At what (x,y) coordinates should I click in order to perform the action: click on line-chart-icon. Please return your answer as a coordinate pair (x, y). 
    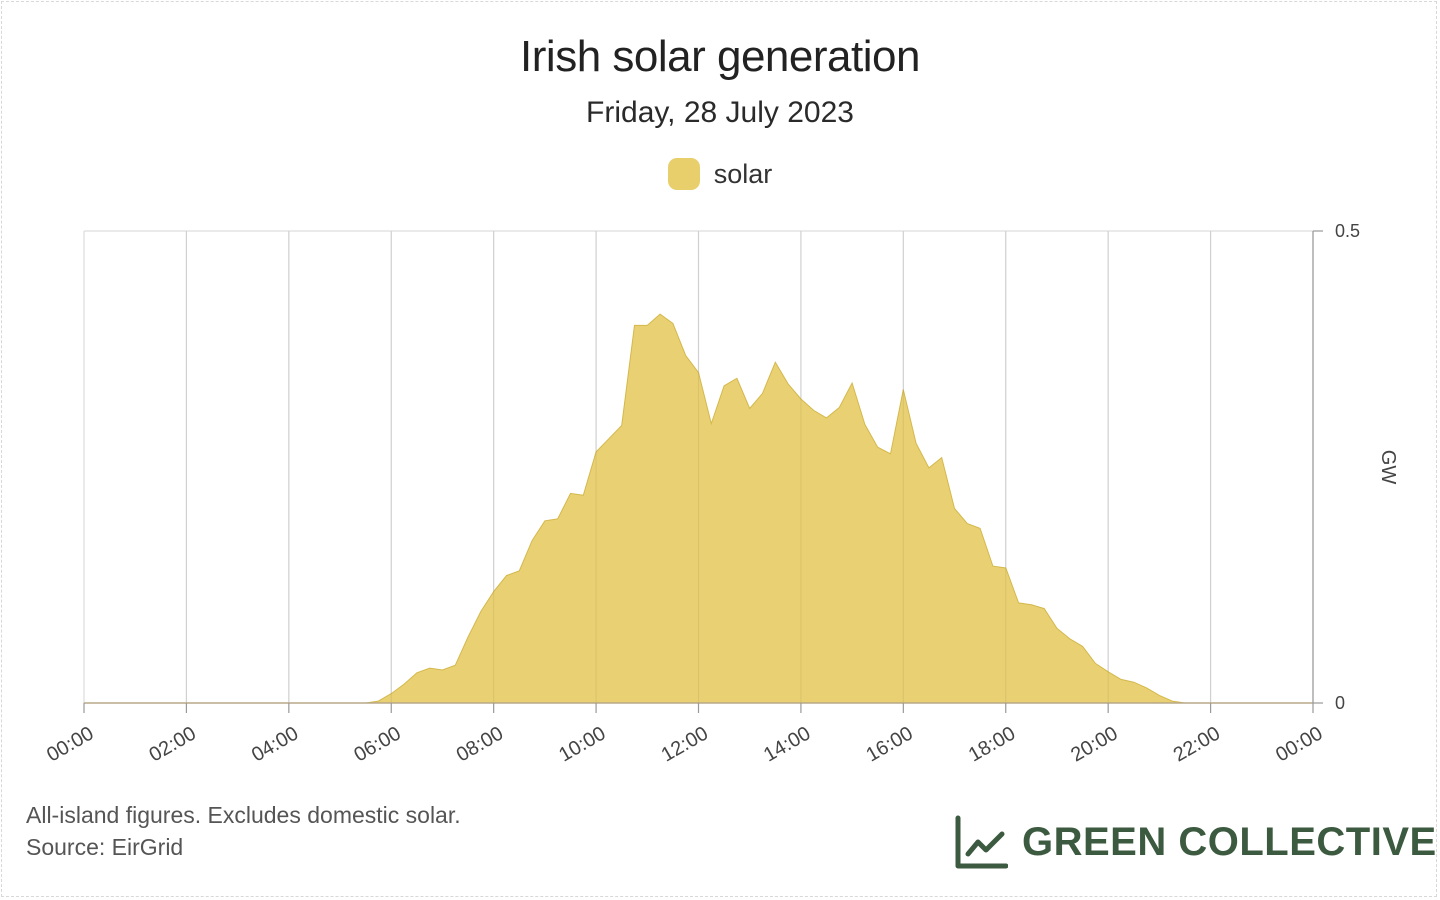
    Looking at the image, I should click on (981, 842).